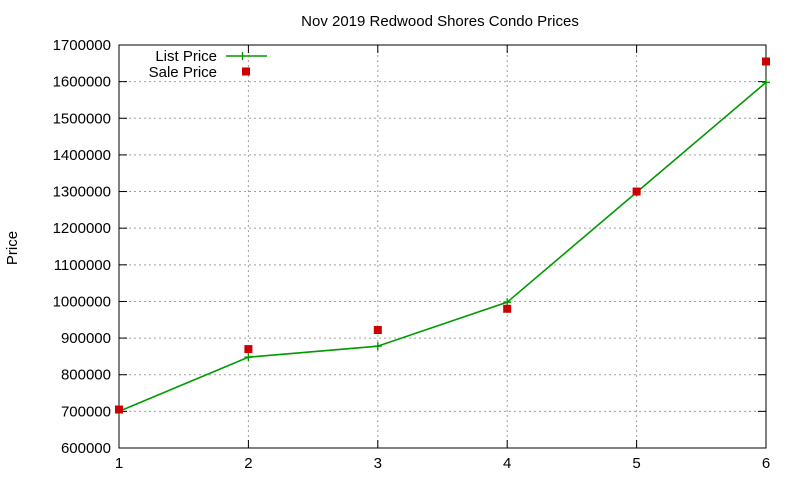 The height and width of the screenshot is (480, 800). What do you see at coordinates (507, 463) in the screenshot?
I see `x-tick-label: 4` at bounding box center [507, 463].